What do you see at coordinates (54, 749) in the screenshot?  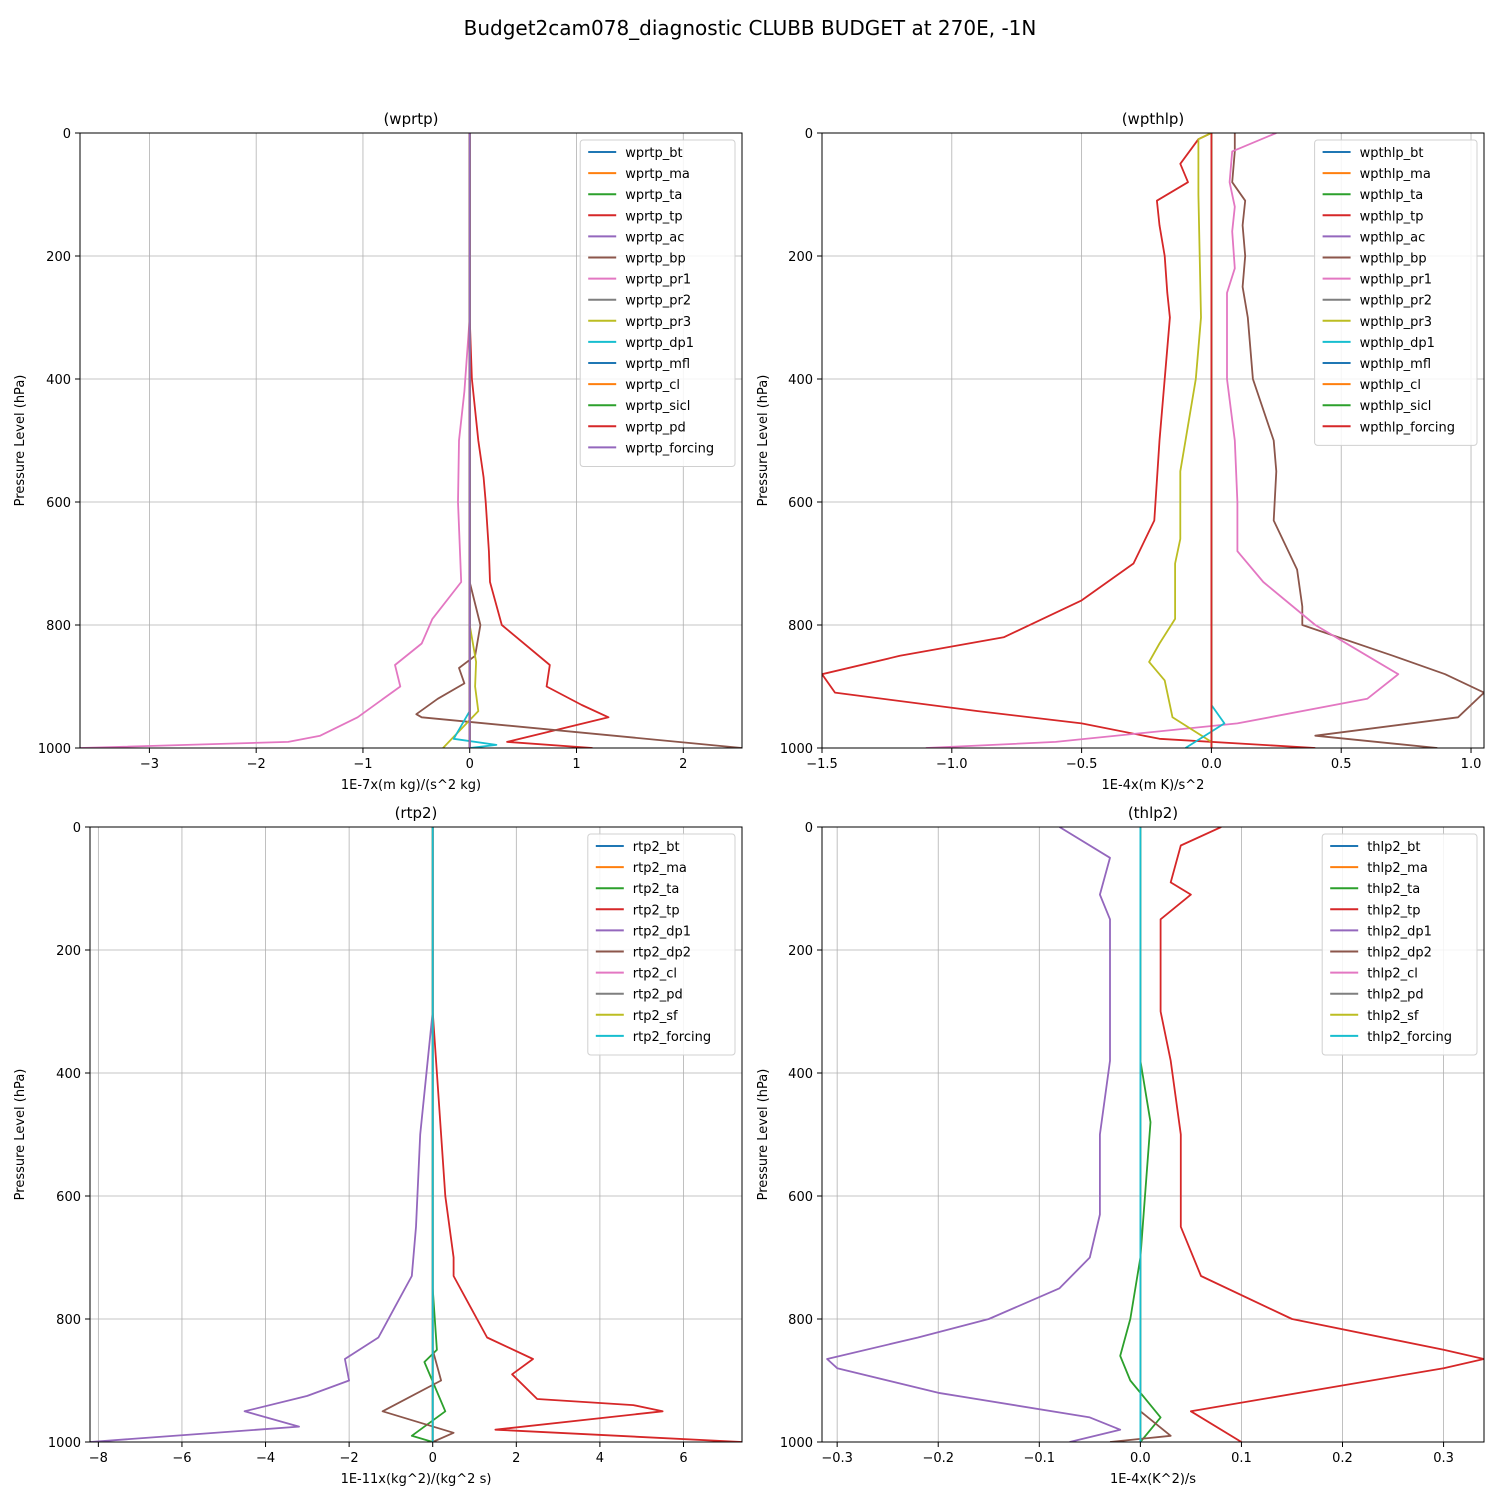 I see `y-tick-label: 1000` at bounding box center [54, 749].